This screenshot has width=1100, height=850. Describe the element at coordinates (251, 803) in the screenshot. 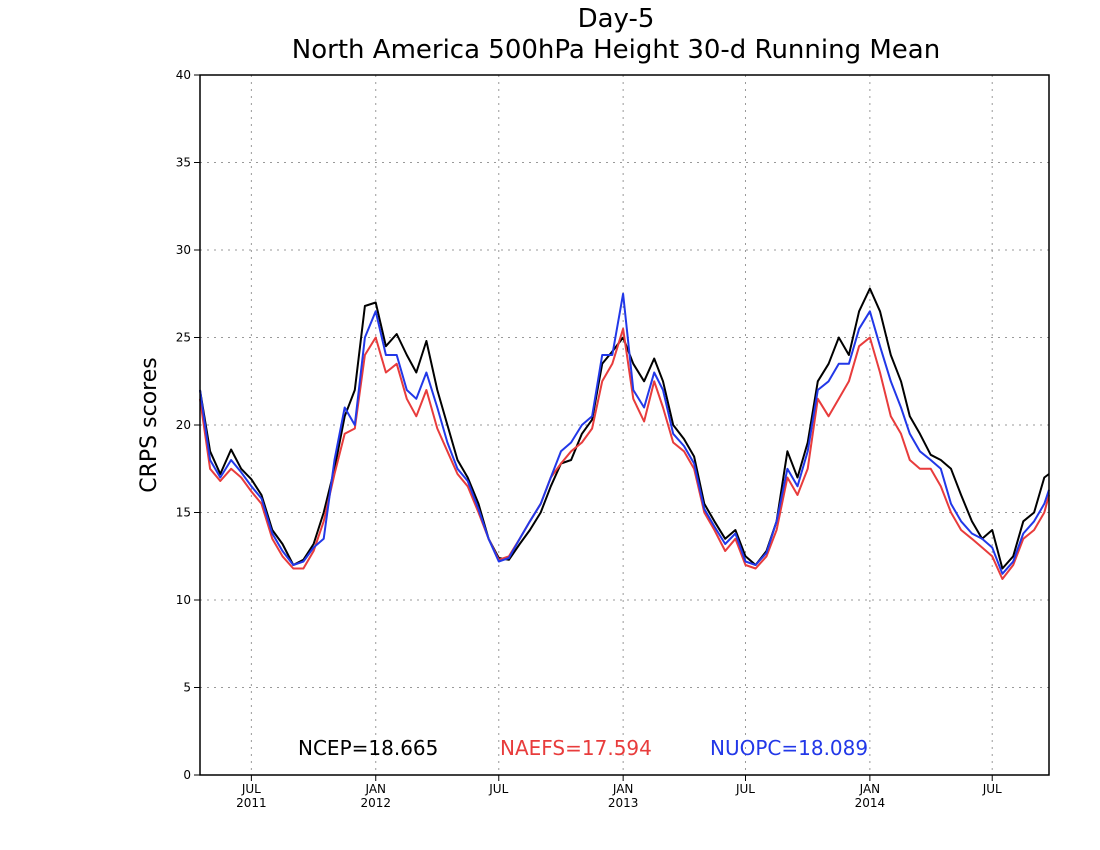

I see `x-tick-year-label: 2011` at that location.